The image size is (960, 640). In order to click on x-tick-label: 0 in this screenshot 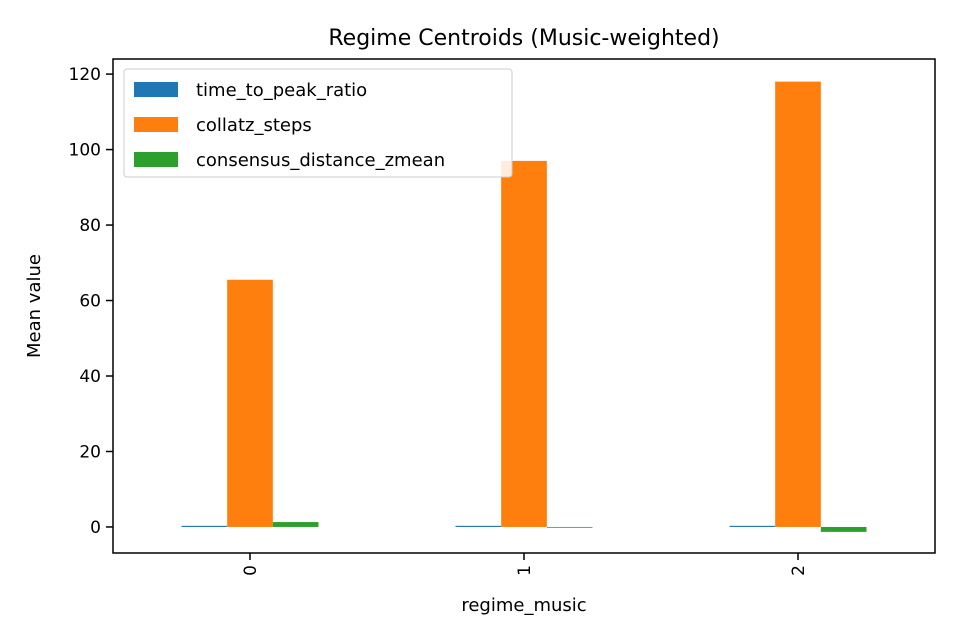, I will do `click(251, 570)`.